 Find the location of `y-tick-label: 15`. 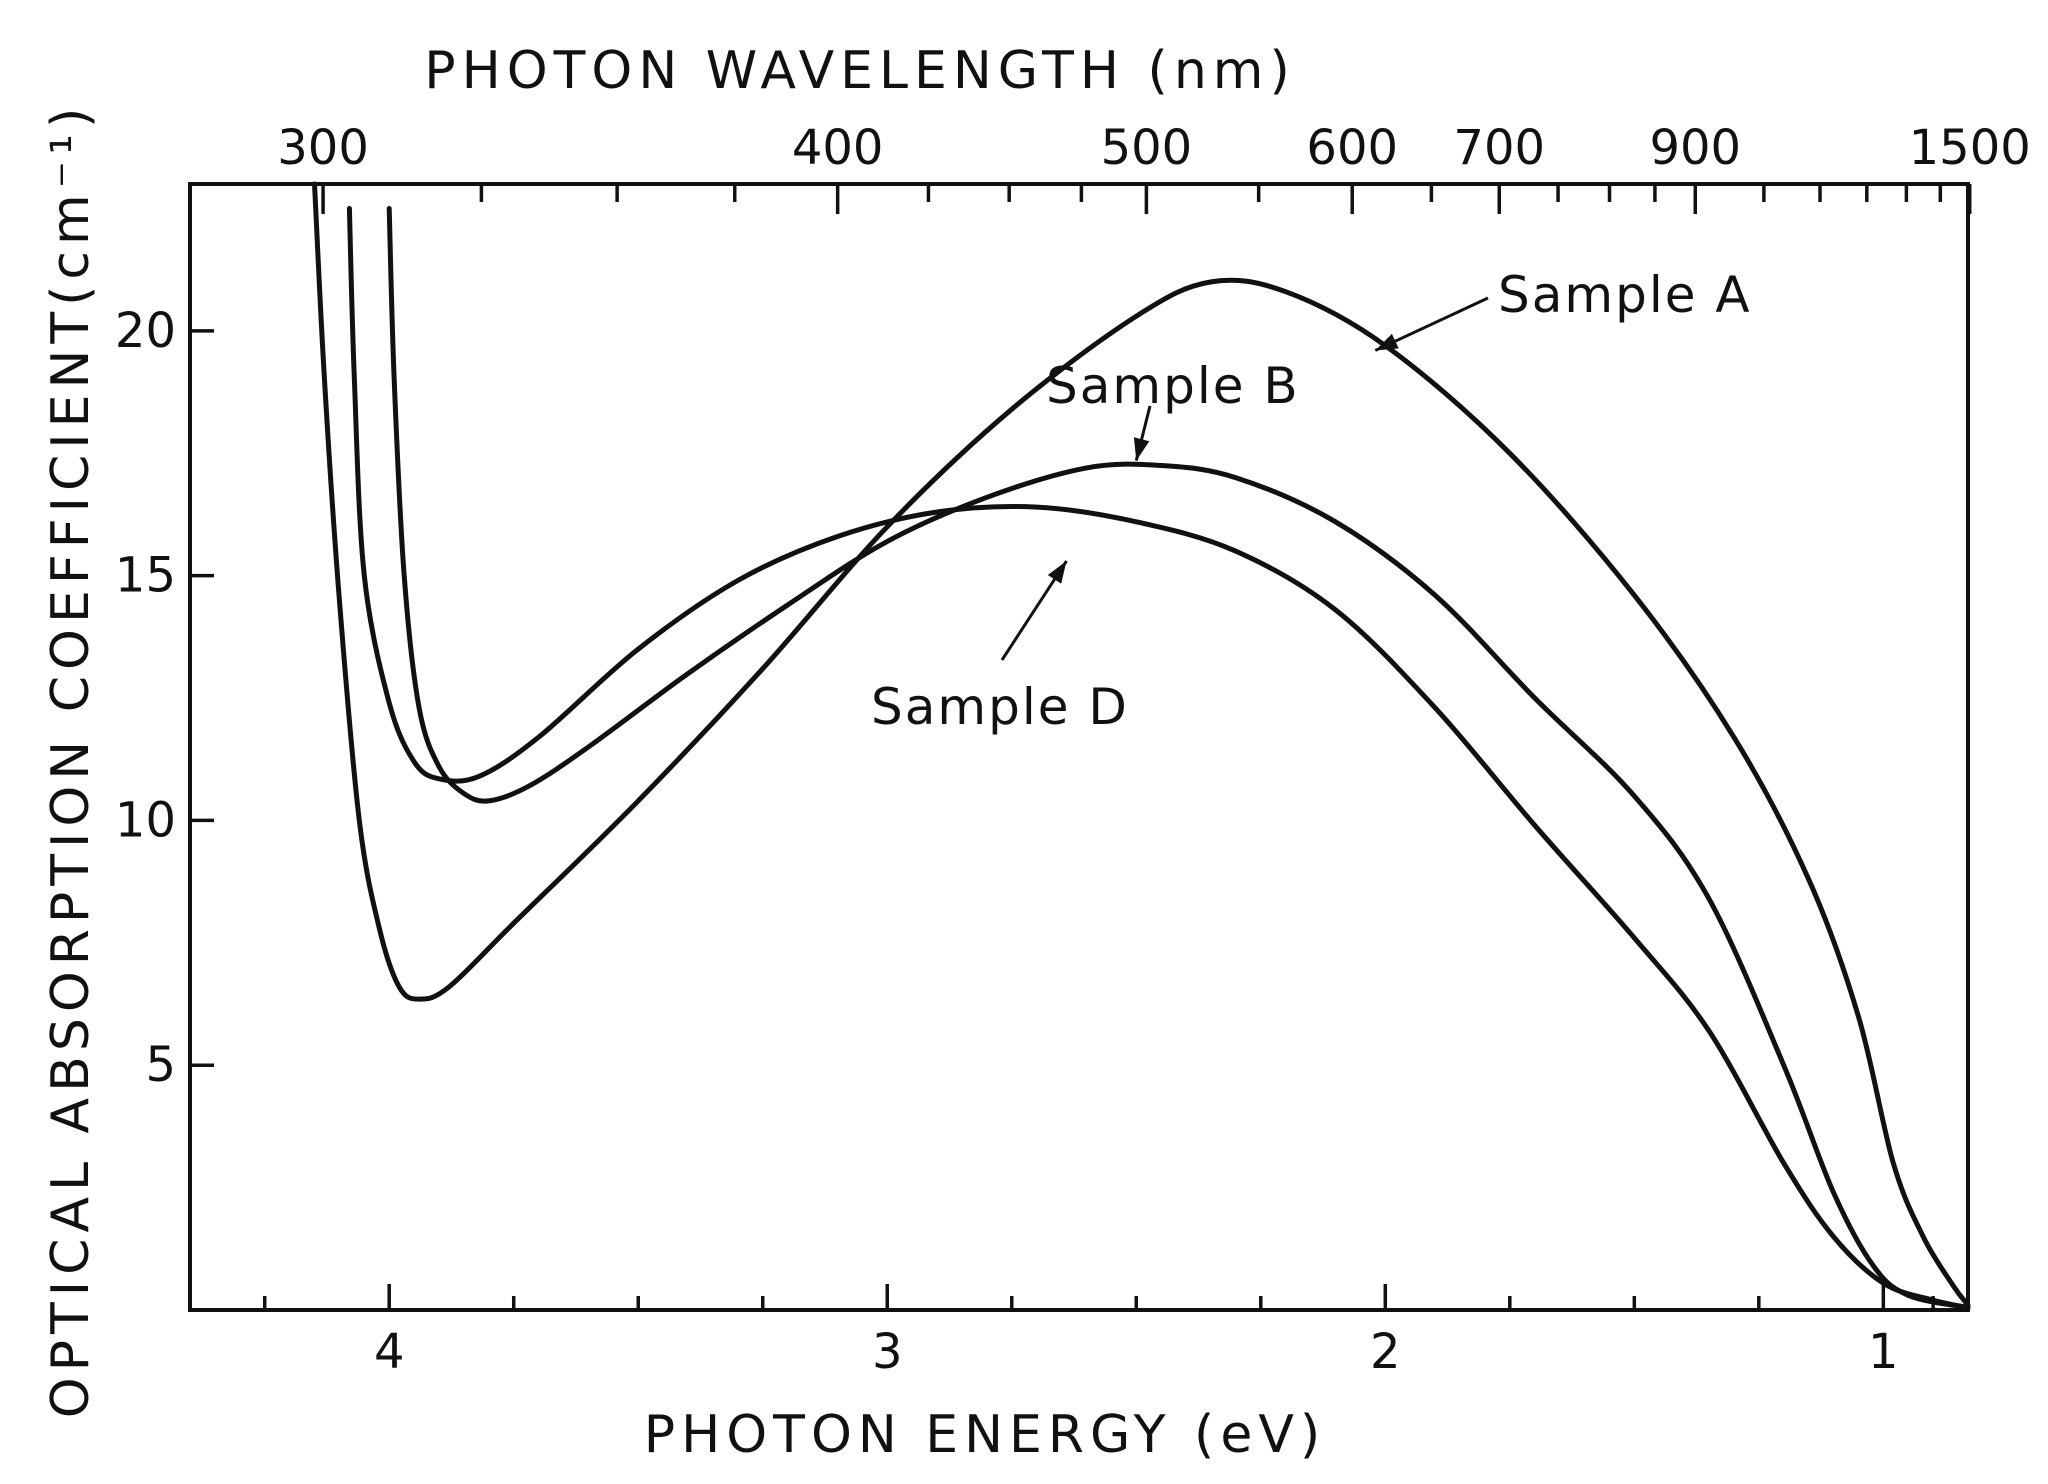

y-tick-label: 15 is located at coordinates (145, 576).